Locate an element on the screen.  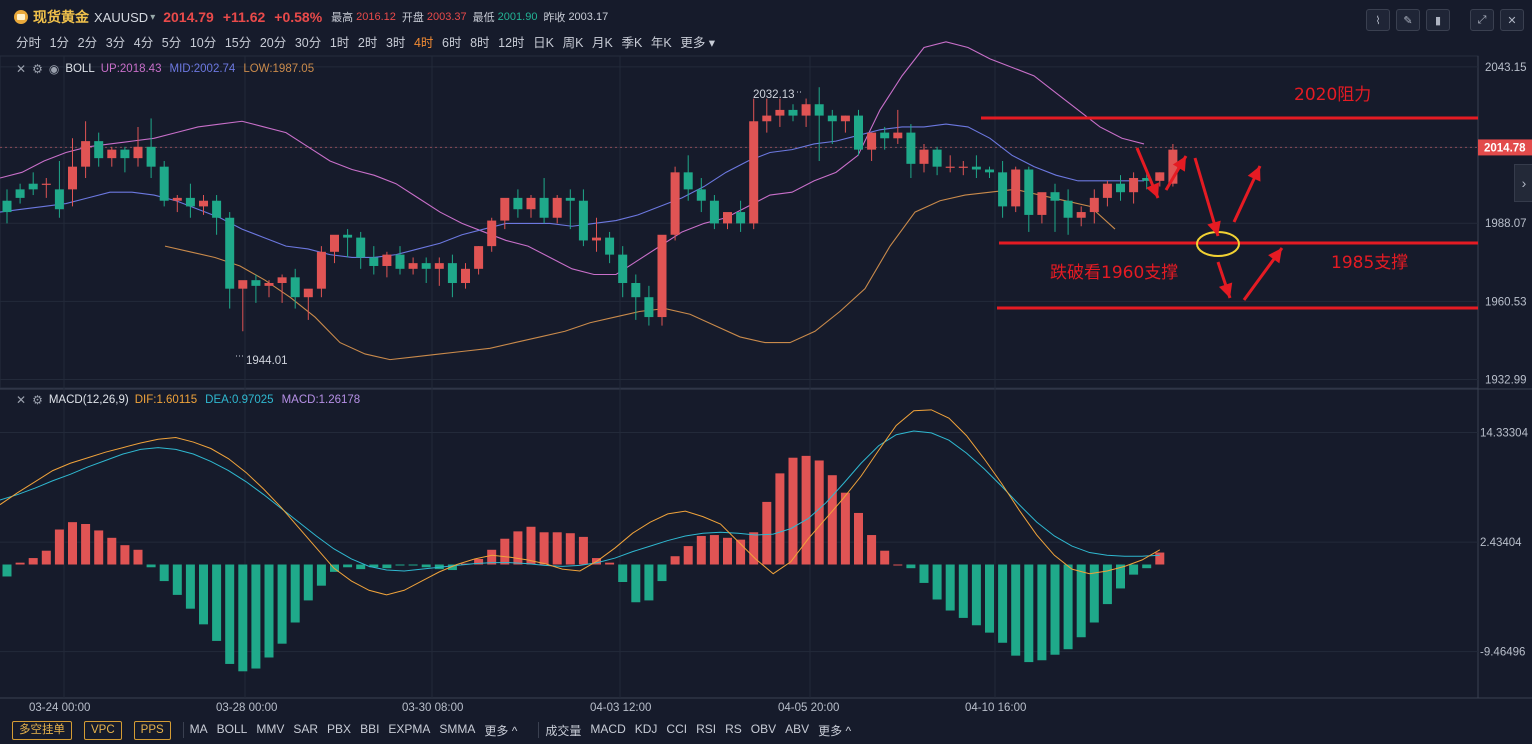
eye-icon: ◉ is located at coordinates (54, 69).